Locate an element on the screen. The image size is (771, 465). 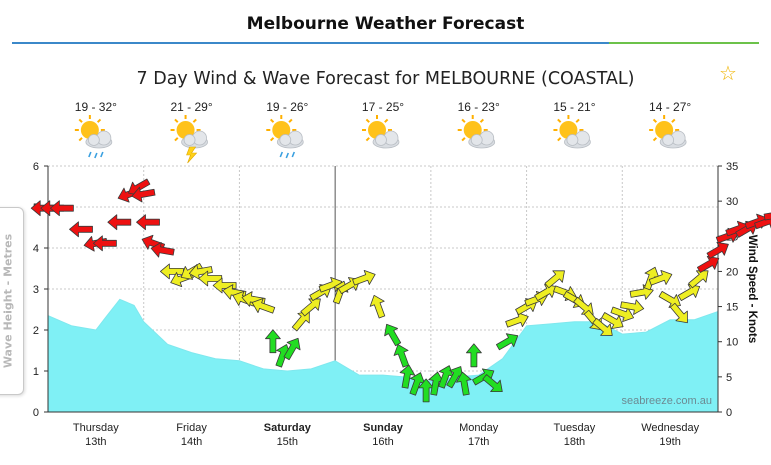
day-temp-range: 21 - 29° is located at coordinates (191, 107).